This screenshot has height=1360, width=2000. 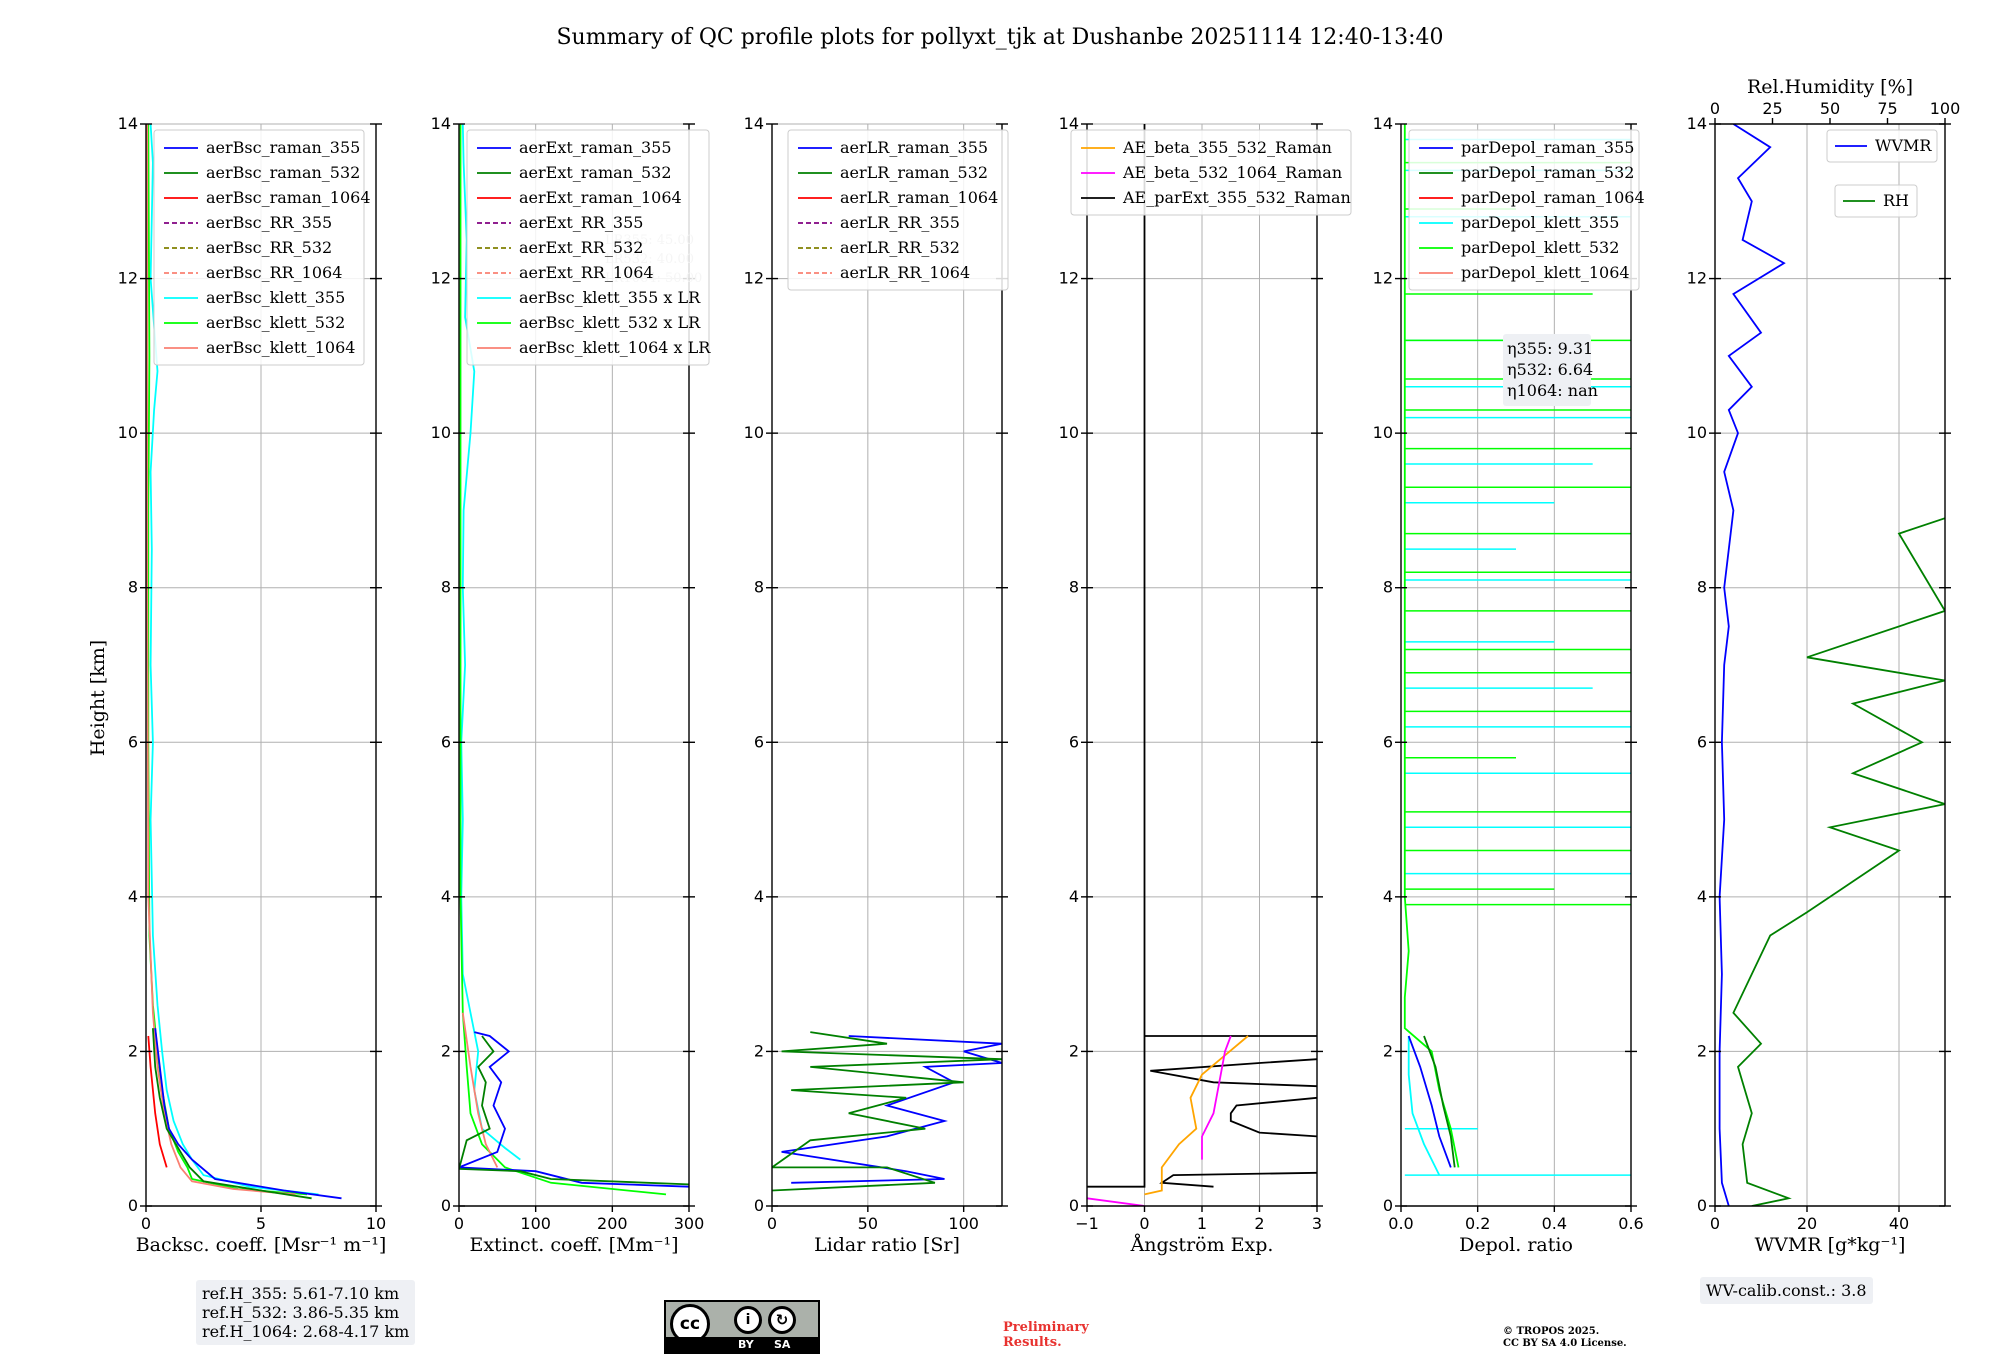 I want to click on legend-label: AE_beta_355_532_Raman, so click(x=1227, y=147).